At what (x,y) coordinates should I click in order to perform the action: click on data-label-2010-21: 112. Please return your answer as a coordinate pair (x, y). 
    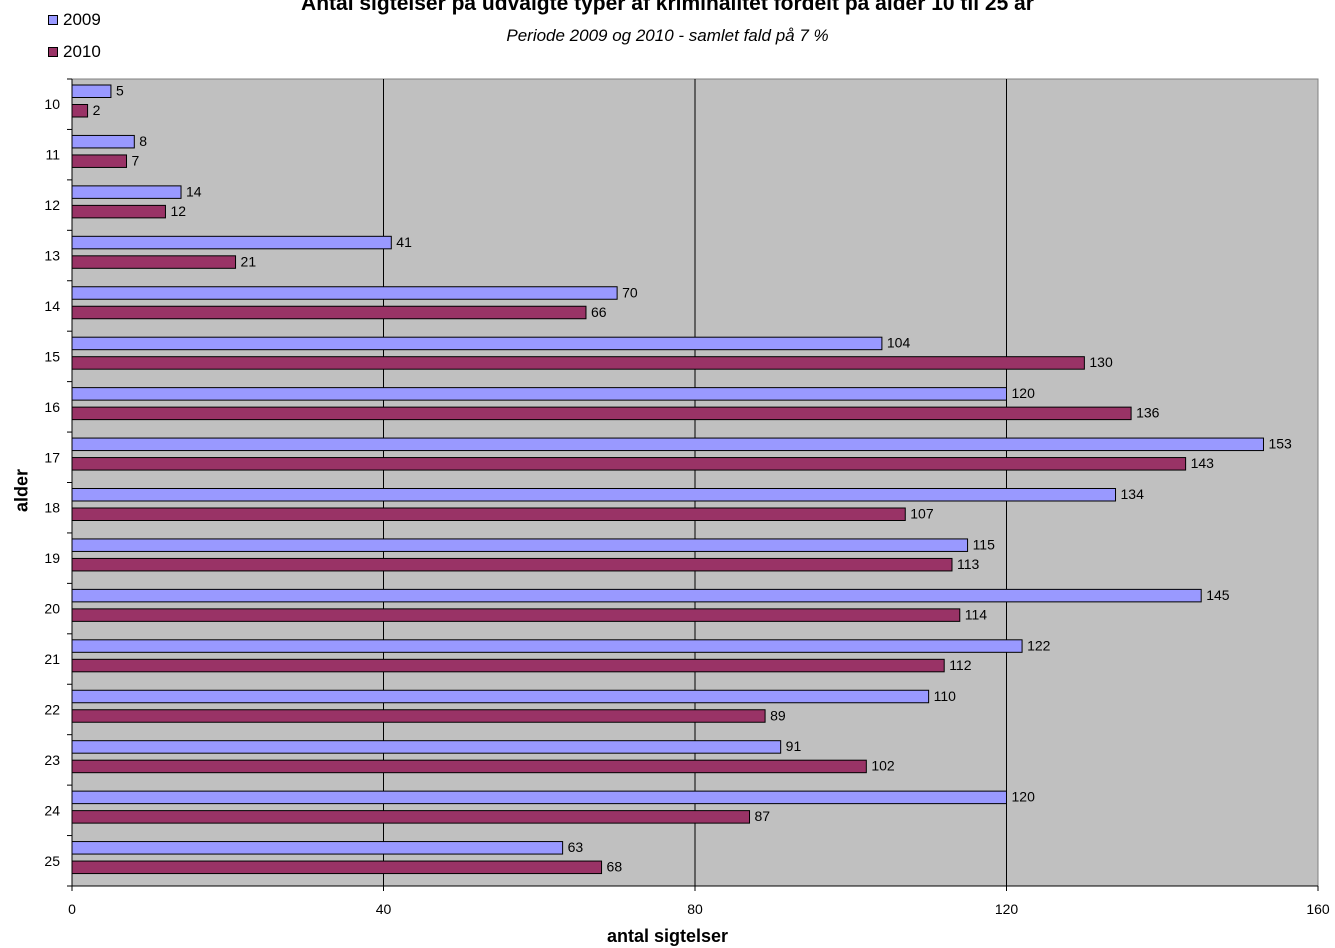
    Looking at the image, I should click on (960, 665).